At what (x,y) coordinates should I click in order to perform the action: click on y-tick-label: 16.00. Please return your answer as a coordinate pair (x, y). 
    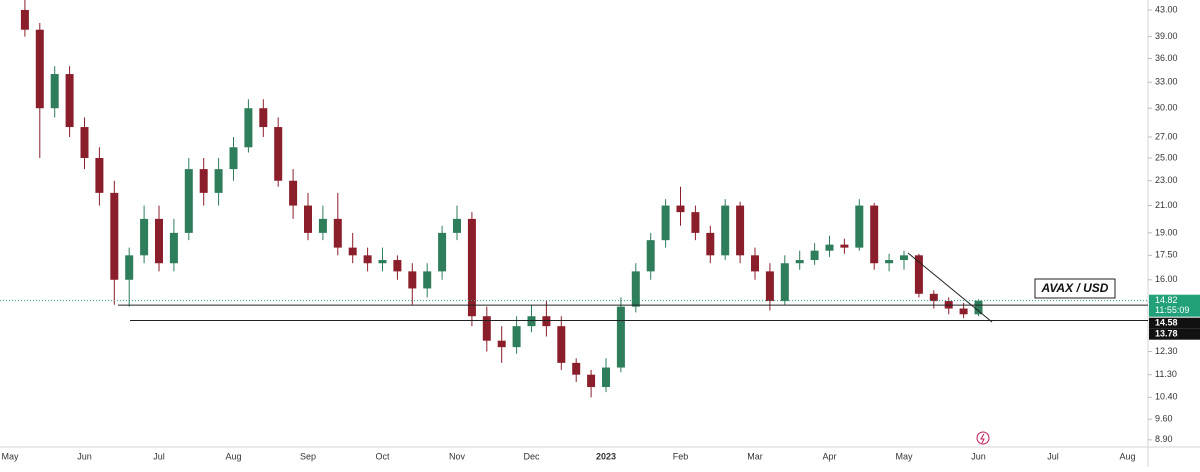
    Looking at the image, I should click on (1166, 279).